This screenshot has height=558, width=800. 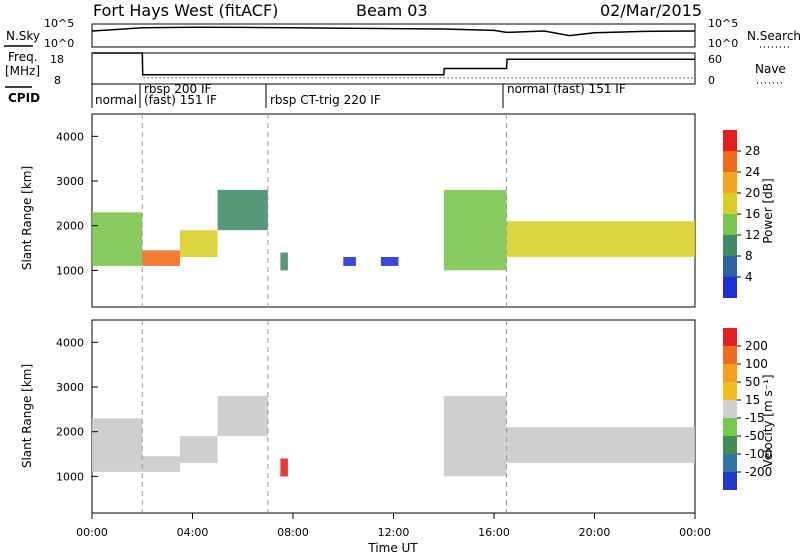 What do you see at coordinates (768, 420) in the screenshot?
I see `velocity-colorbar-label: Velocity [m s⁻¹]` at bounding box center [768, 420].